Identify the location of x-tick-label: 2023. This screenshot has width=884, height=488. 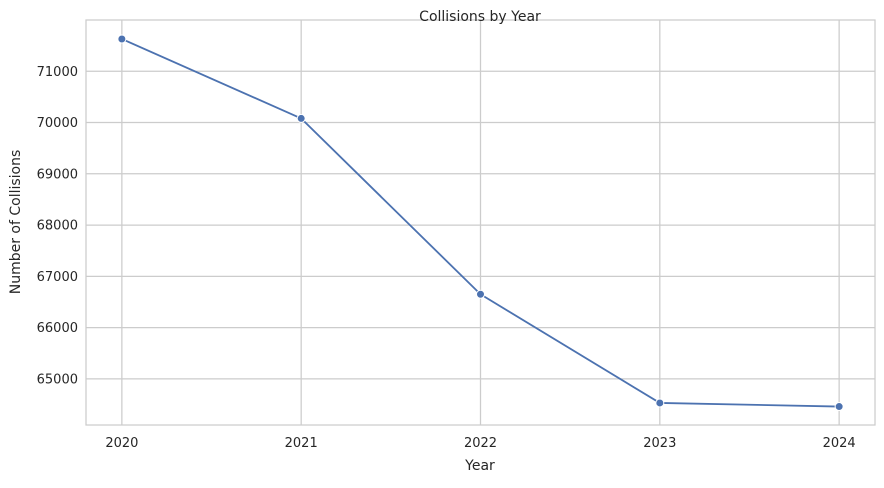
(659, 443).